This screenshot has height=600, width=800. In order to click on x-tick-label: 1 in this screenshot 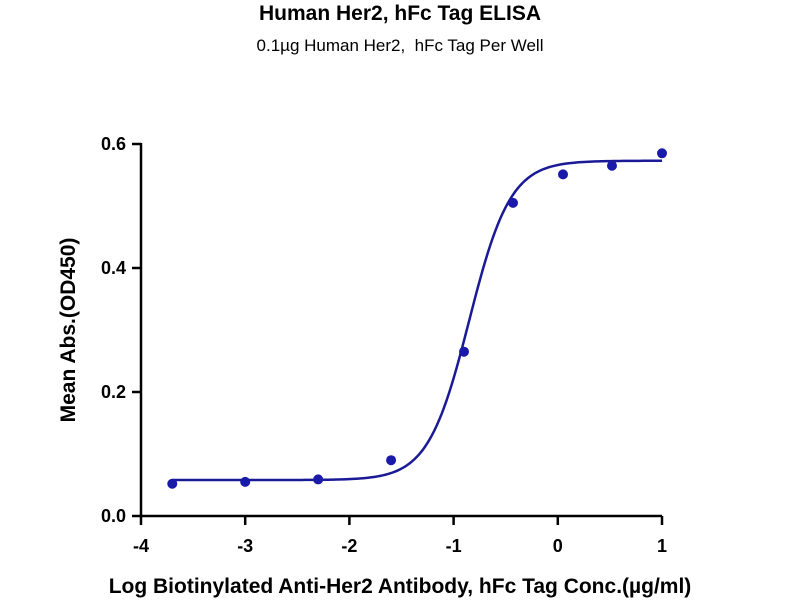, I will do `click(662, 546)`.